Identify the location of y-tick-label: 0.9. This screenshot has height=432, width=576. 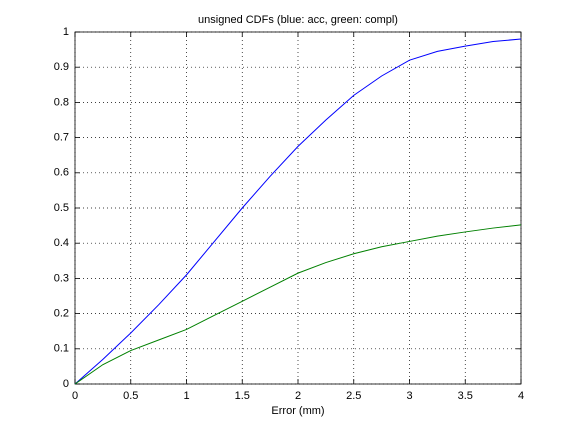
(61, 67).